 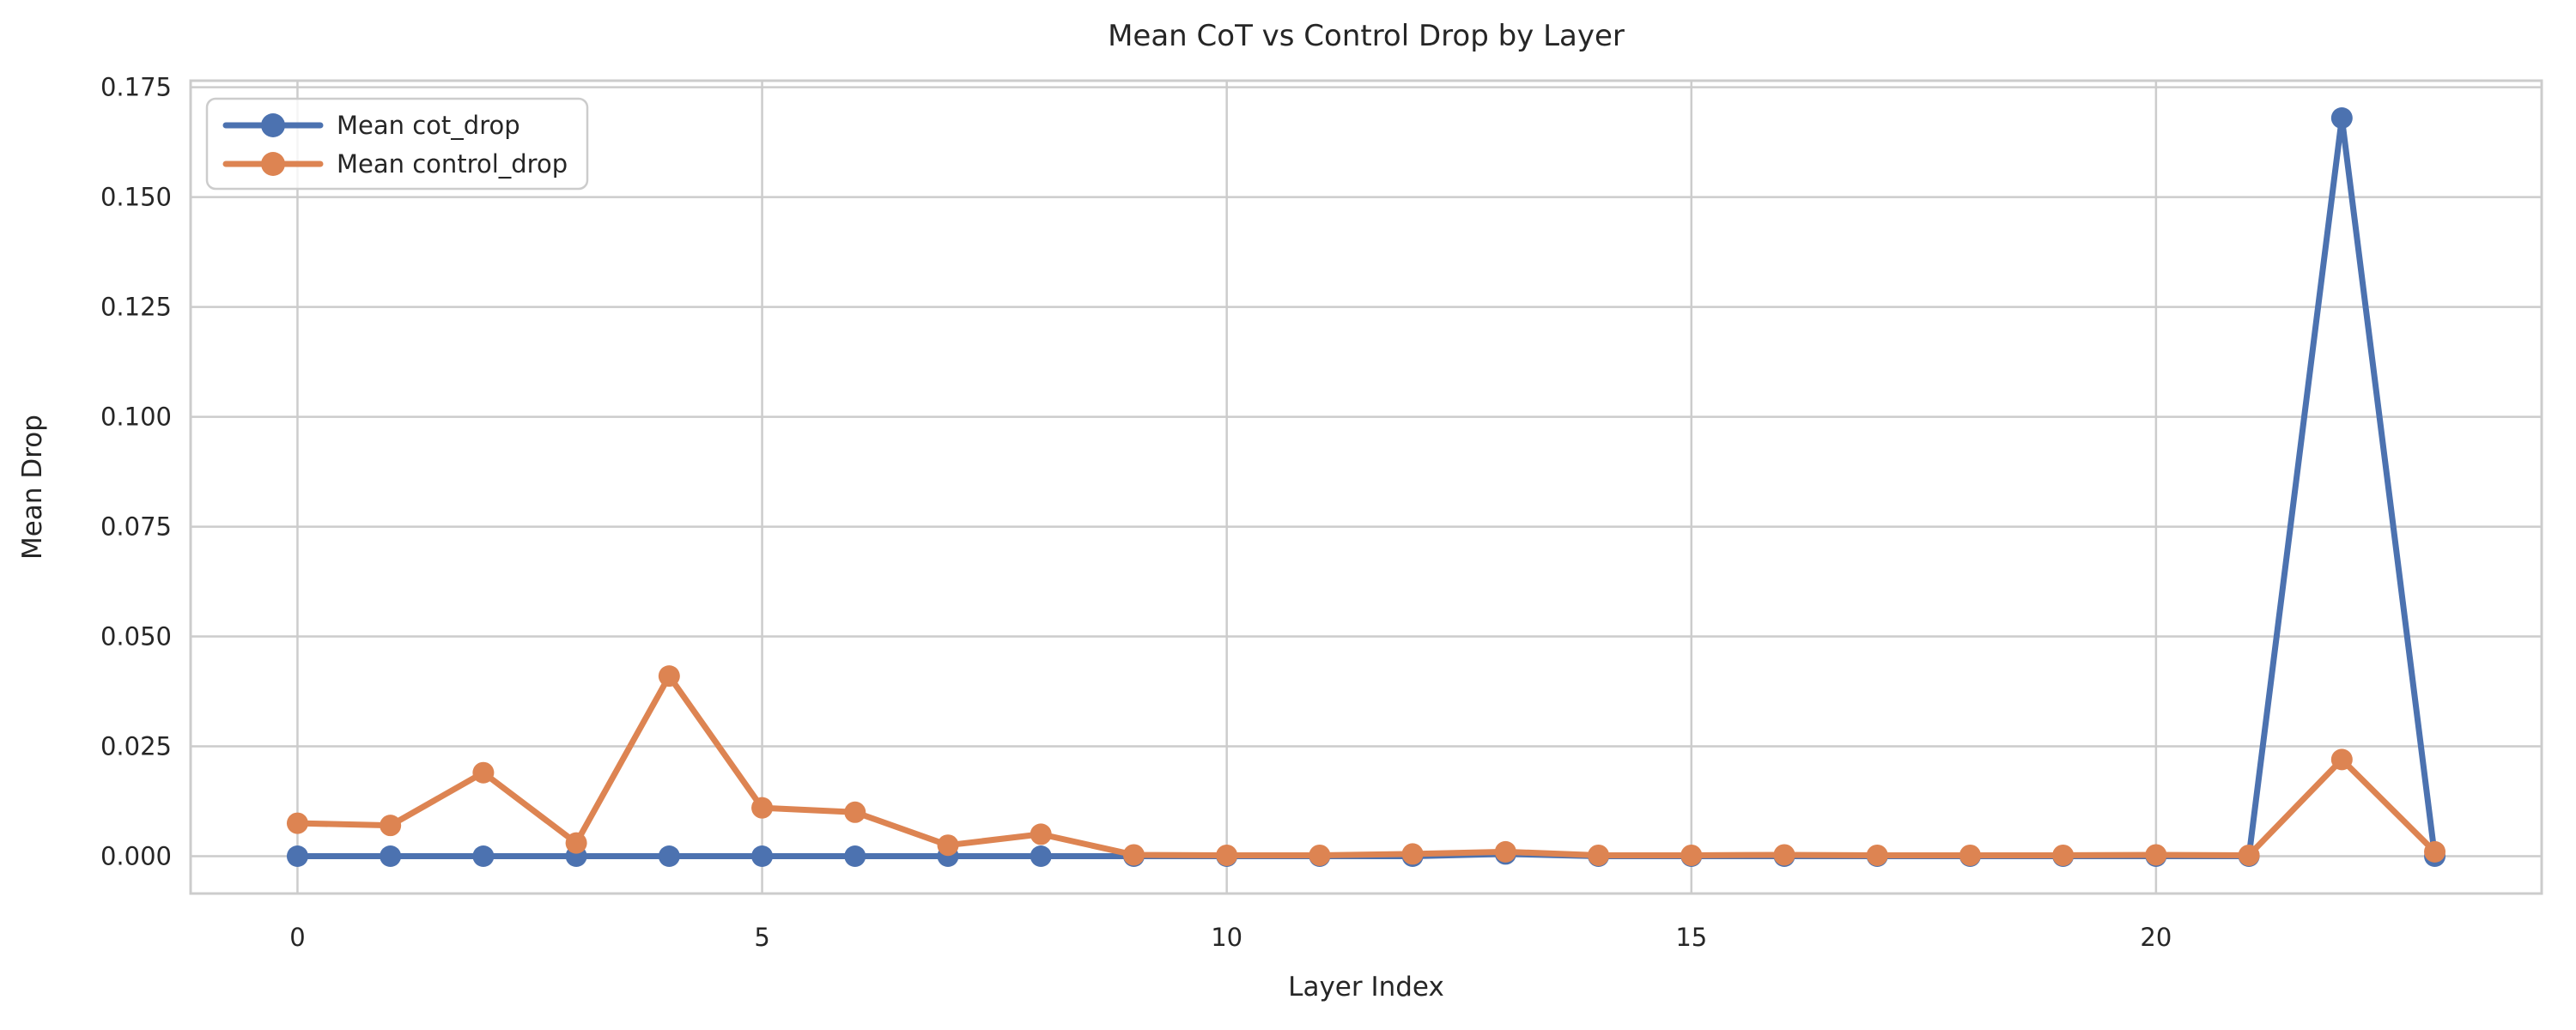 I want to click on legend-item-mean-cot-drop: Mean cot_drop, so click(x=371, y=125).